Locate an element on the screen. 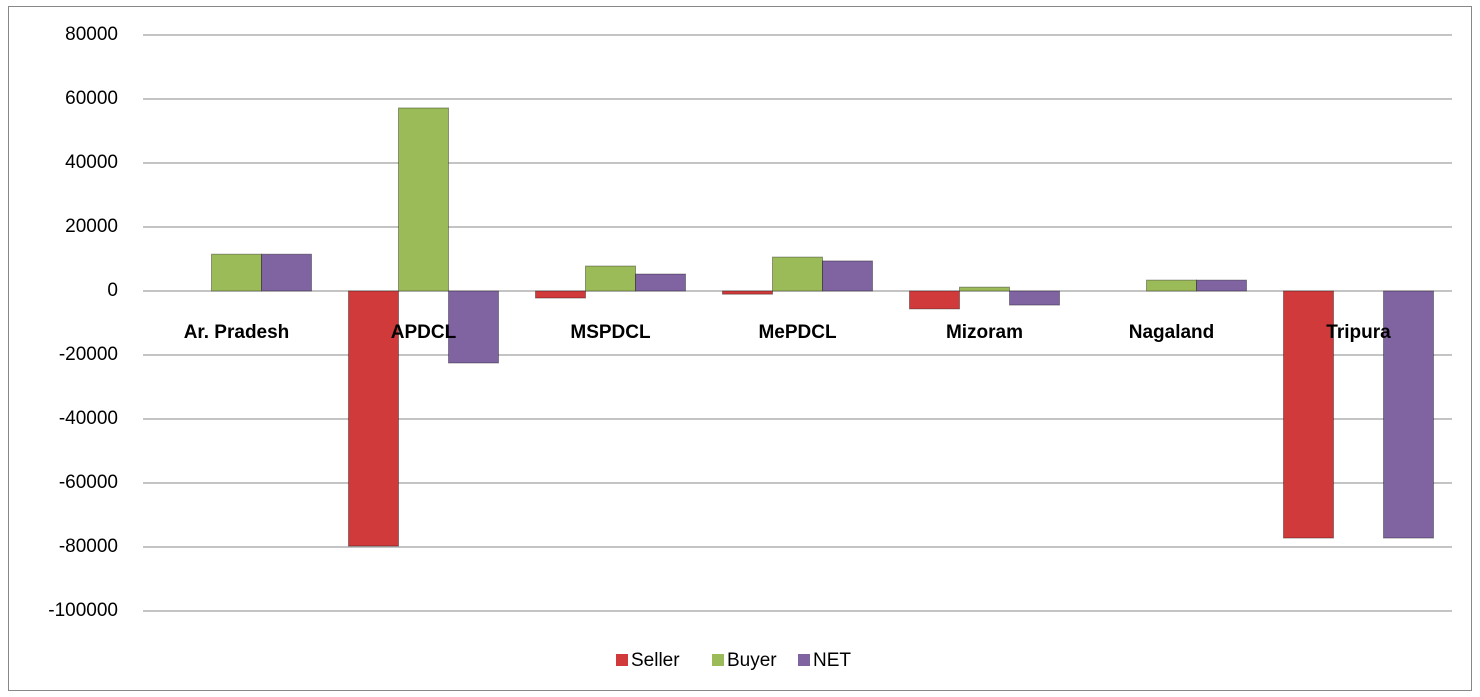  y-tick-label: -100000 is located at coordinates (83, 610).